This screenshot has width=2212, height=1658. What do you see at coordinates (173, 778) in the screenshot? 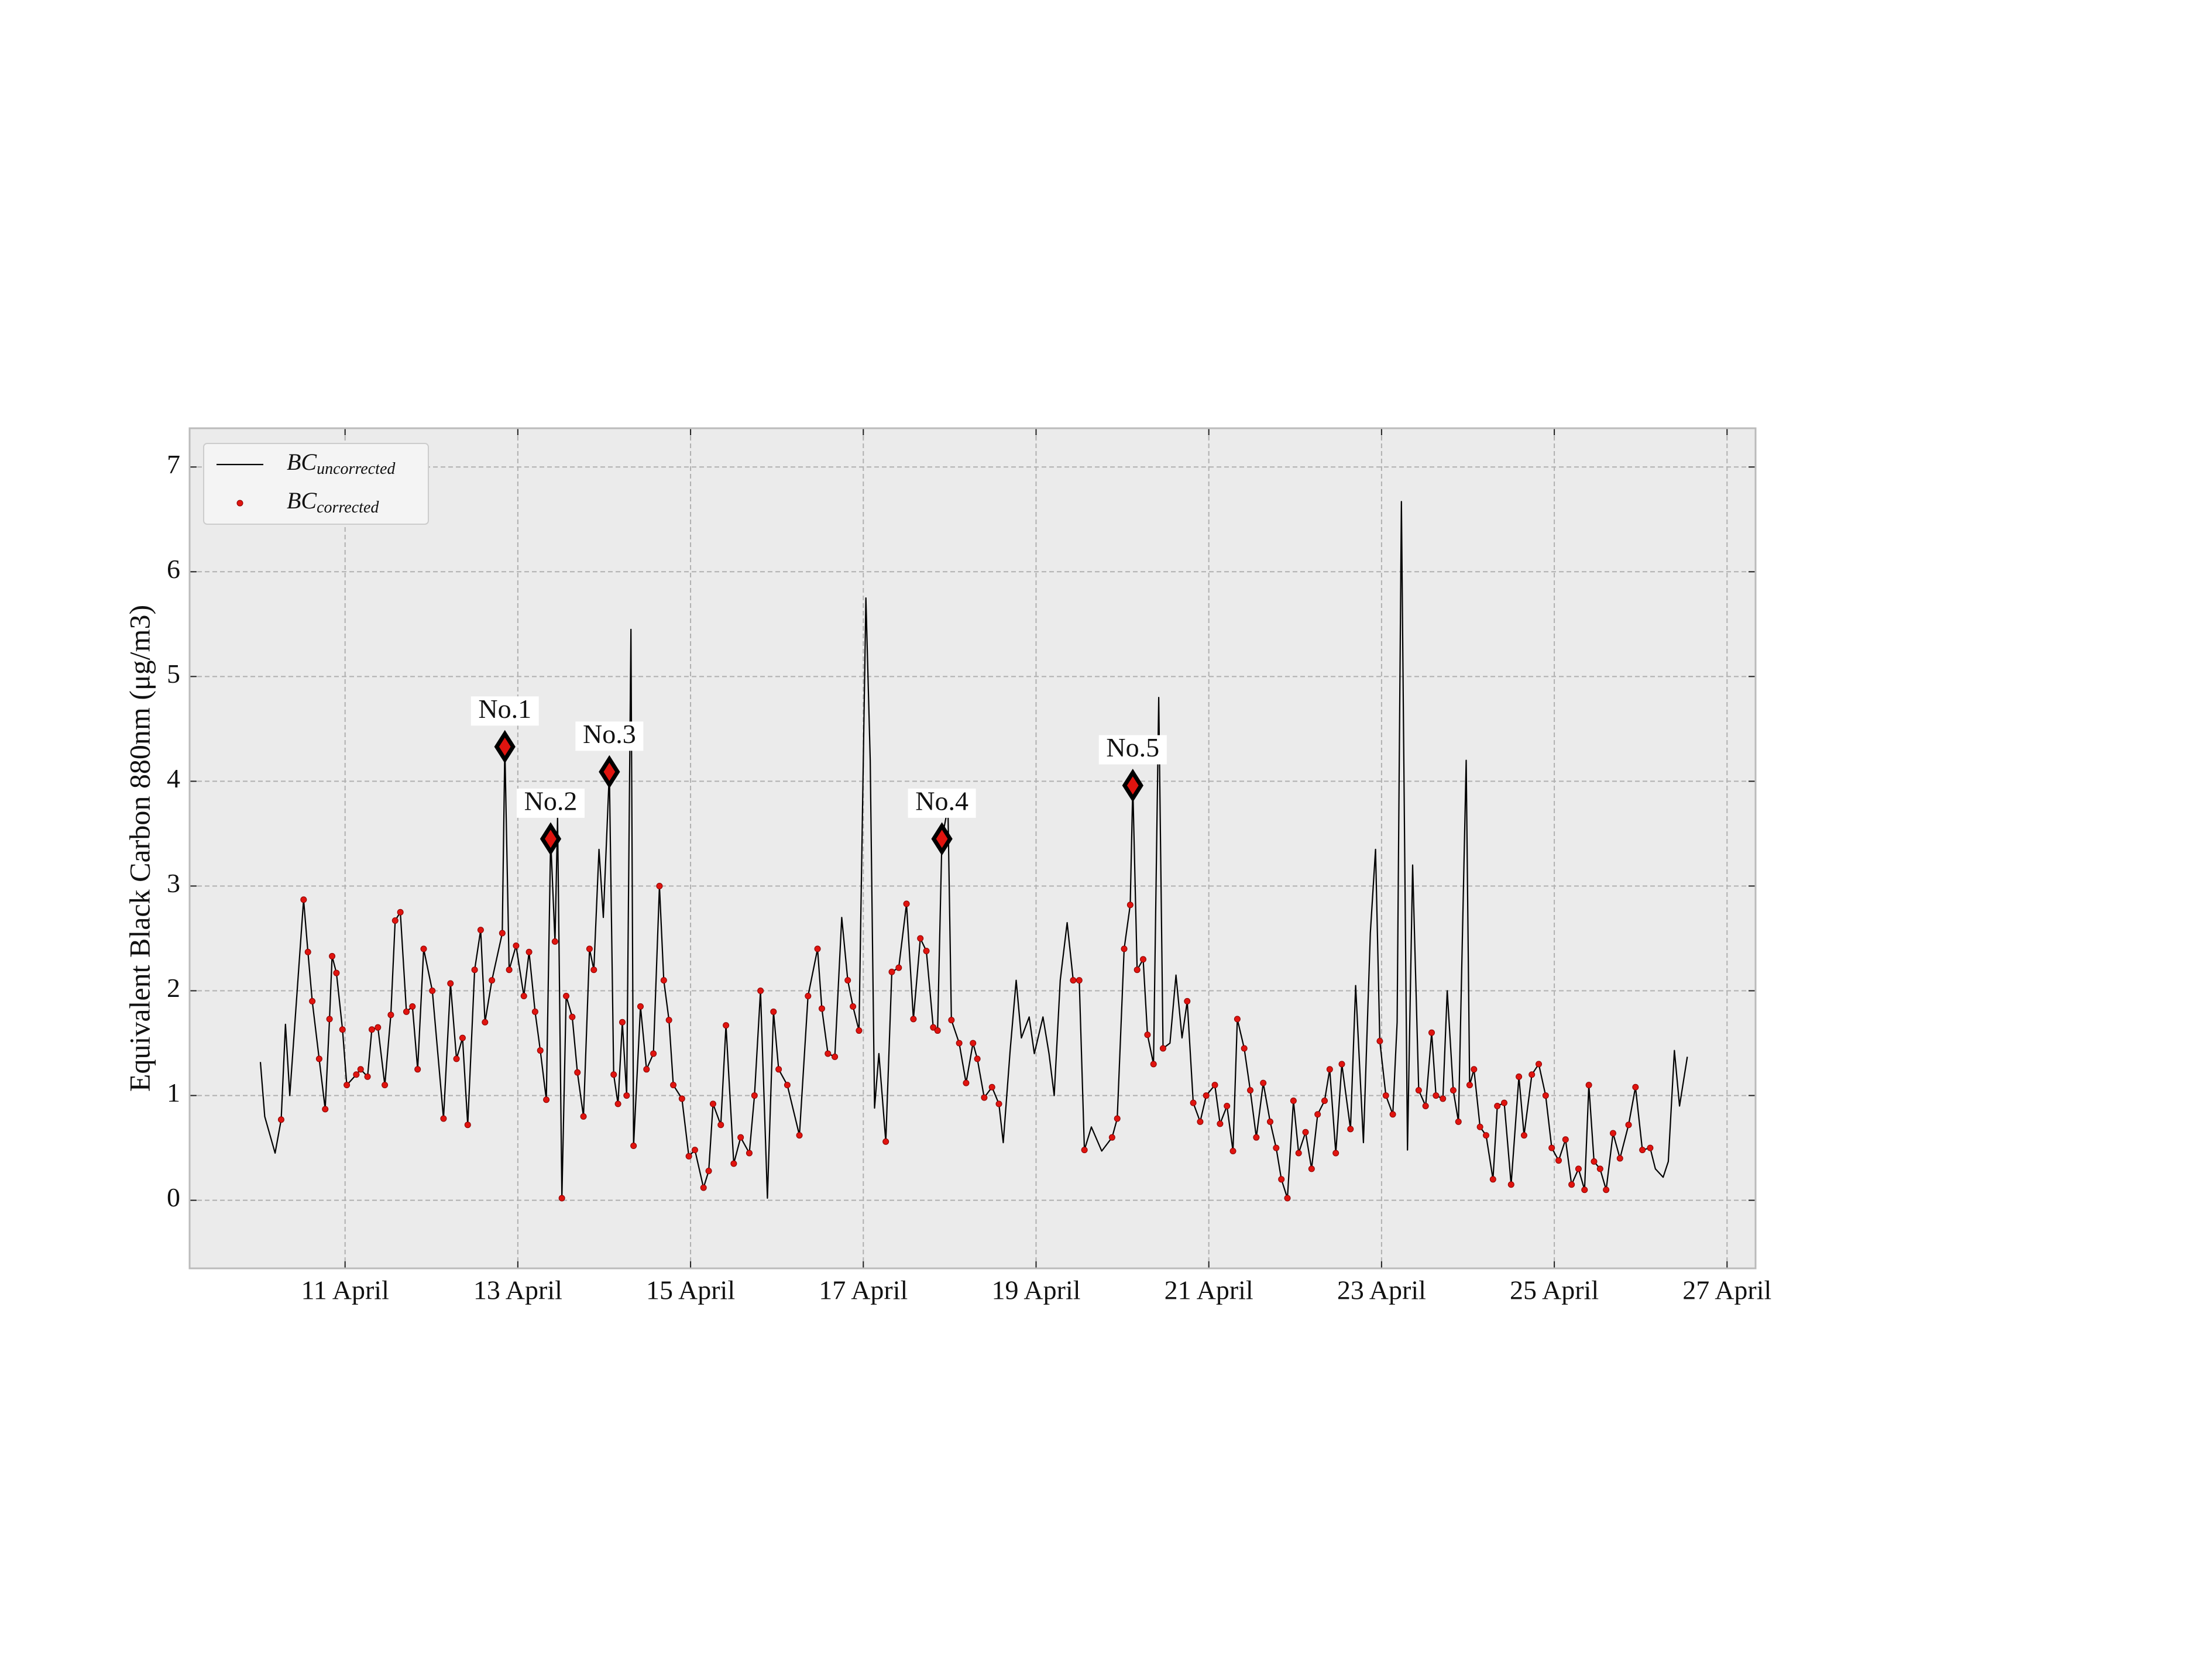
I see `y-tick-label: 4` at bounding box center [173, 778].